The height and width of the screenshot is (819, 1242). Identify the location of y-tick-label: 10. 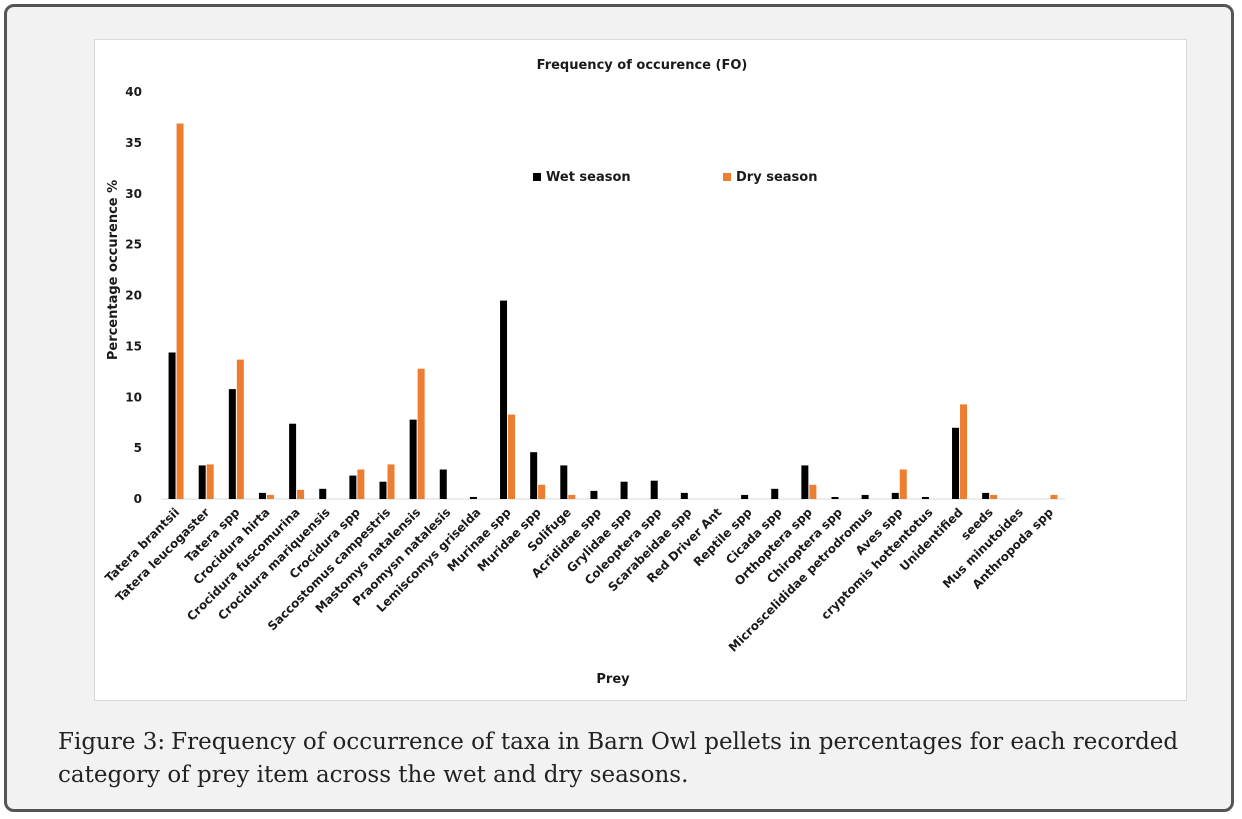
(133, 397).